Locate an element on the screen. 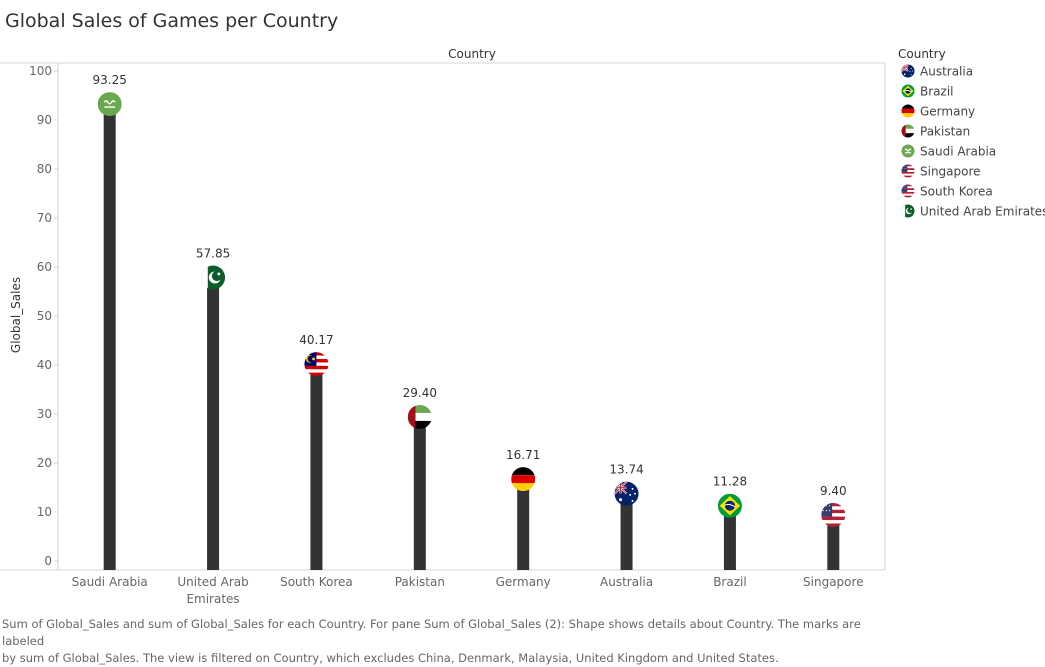  x-tick-label: South Korea is located at coordinates (316, 582).